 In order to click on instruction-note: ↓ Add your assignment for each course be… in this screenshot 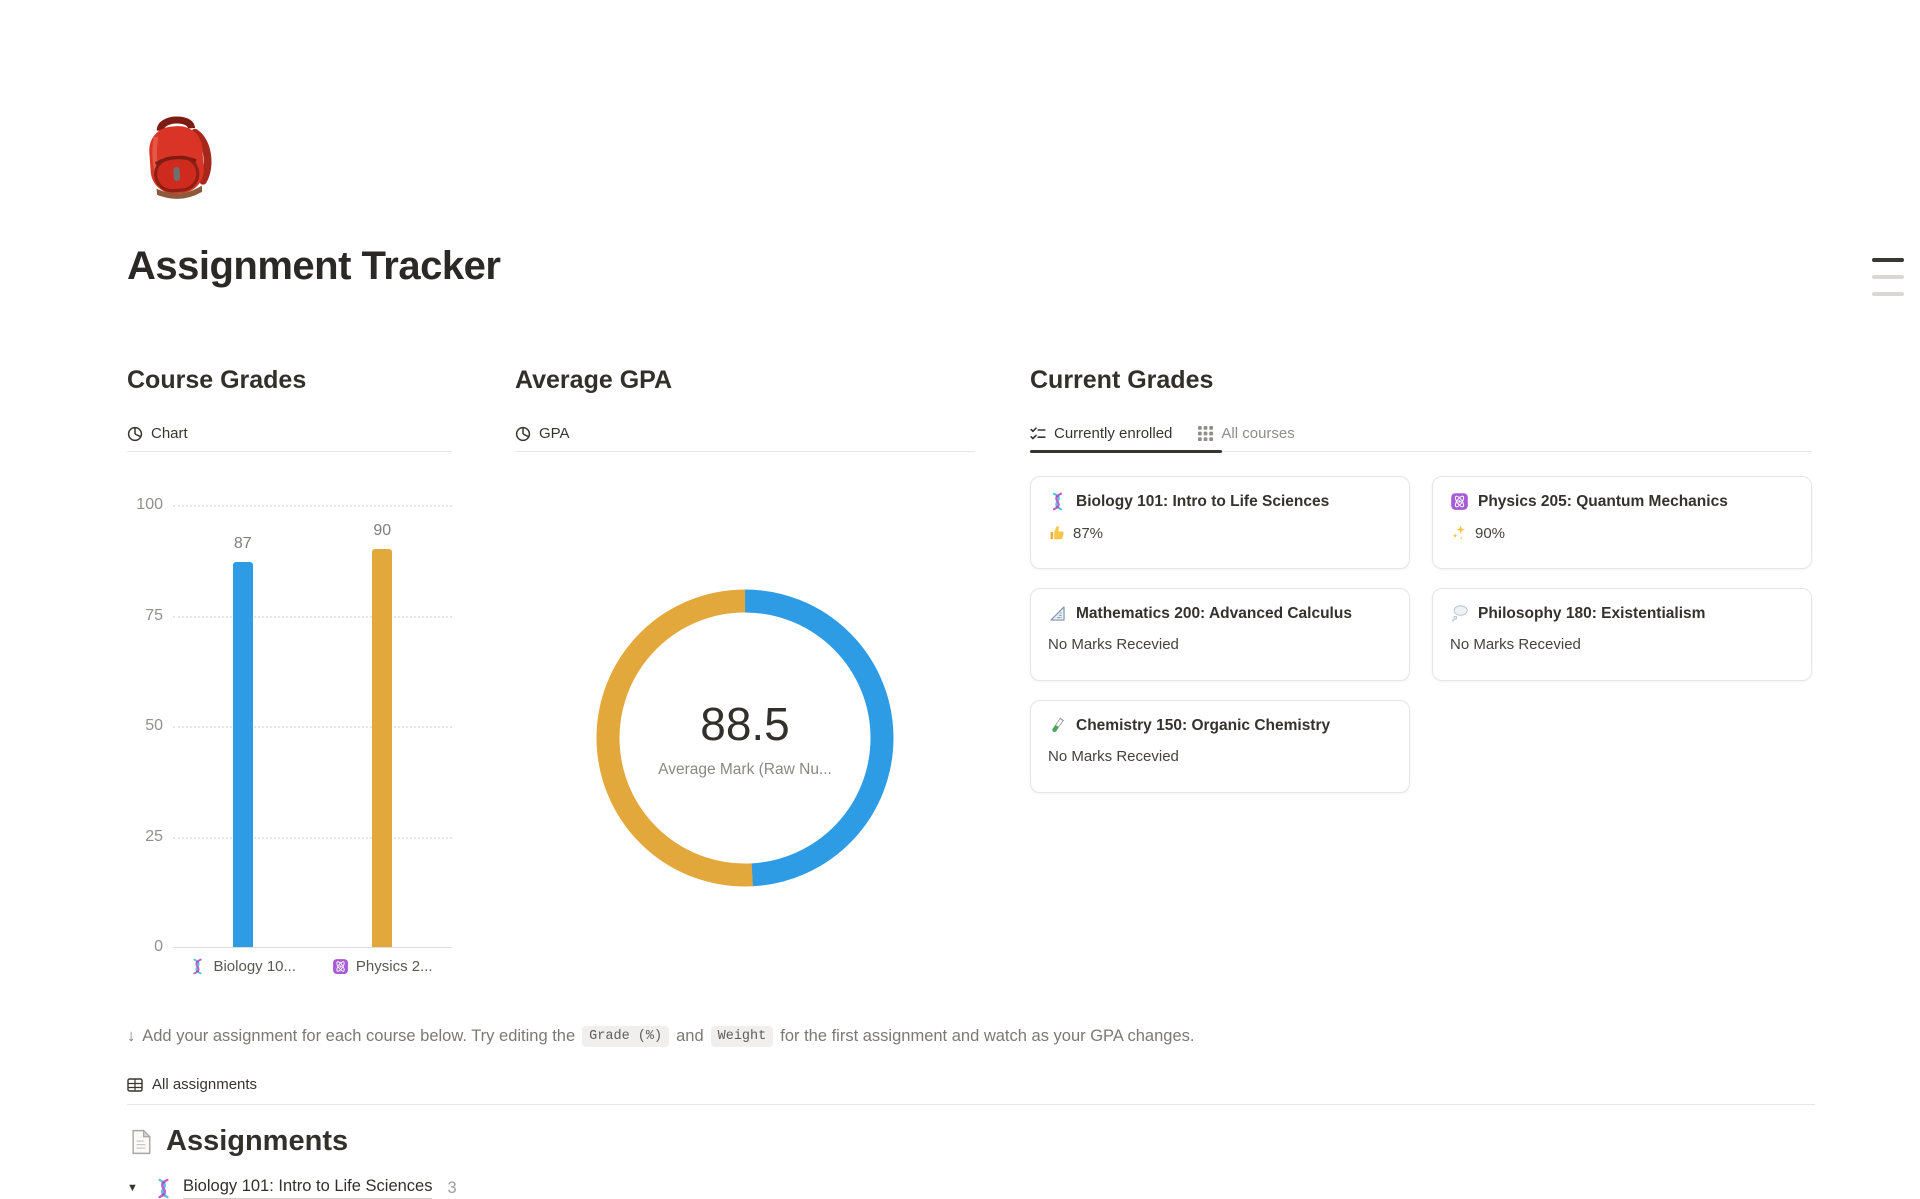, I will do `click(660, 1036)`.